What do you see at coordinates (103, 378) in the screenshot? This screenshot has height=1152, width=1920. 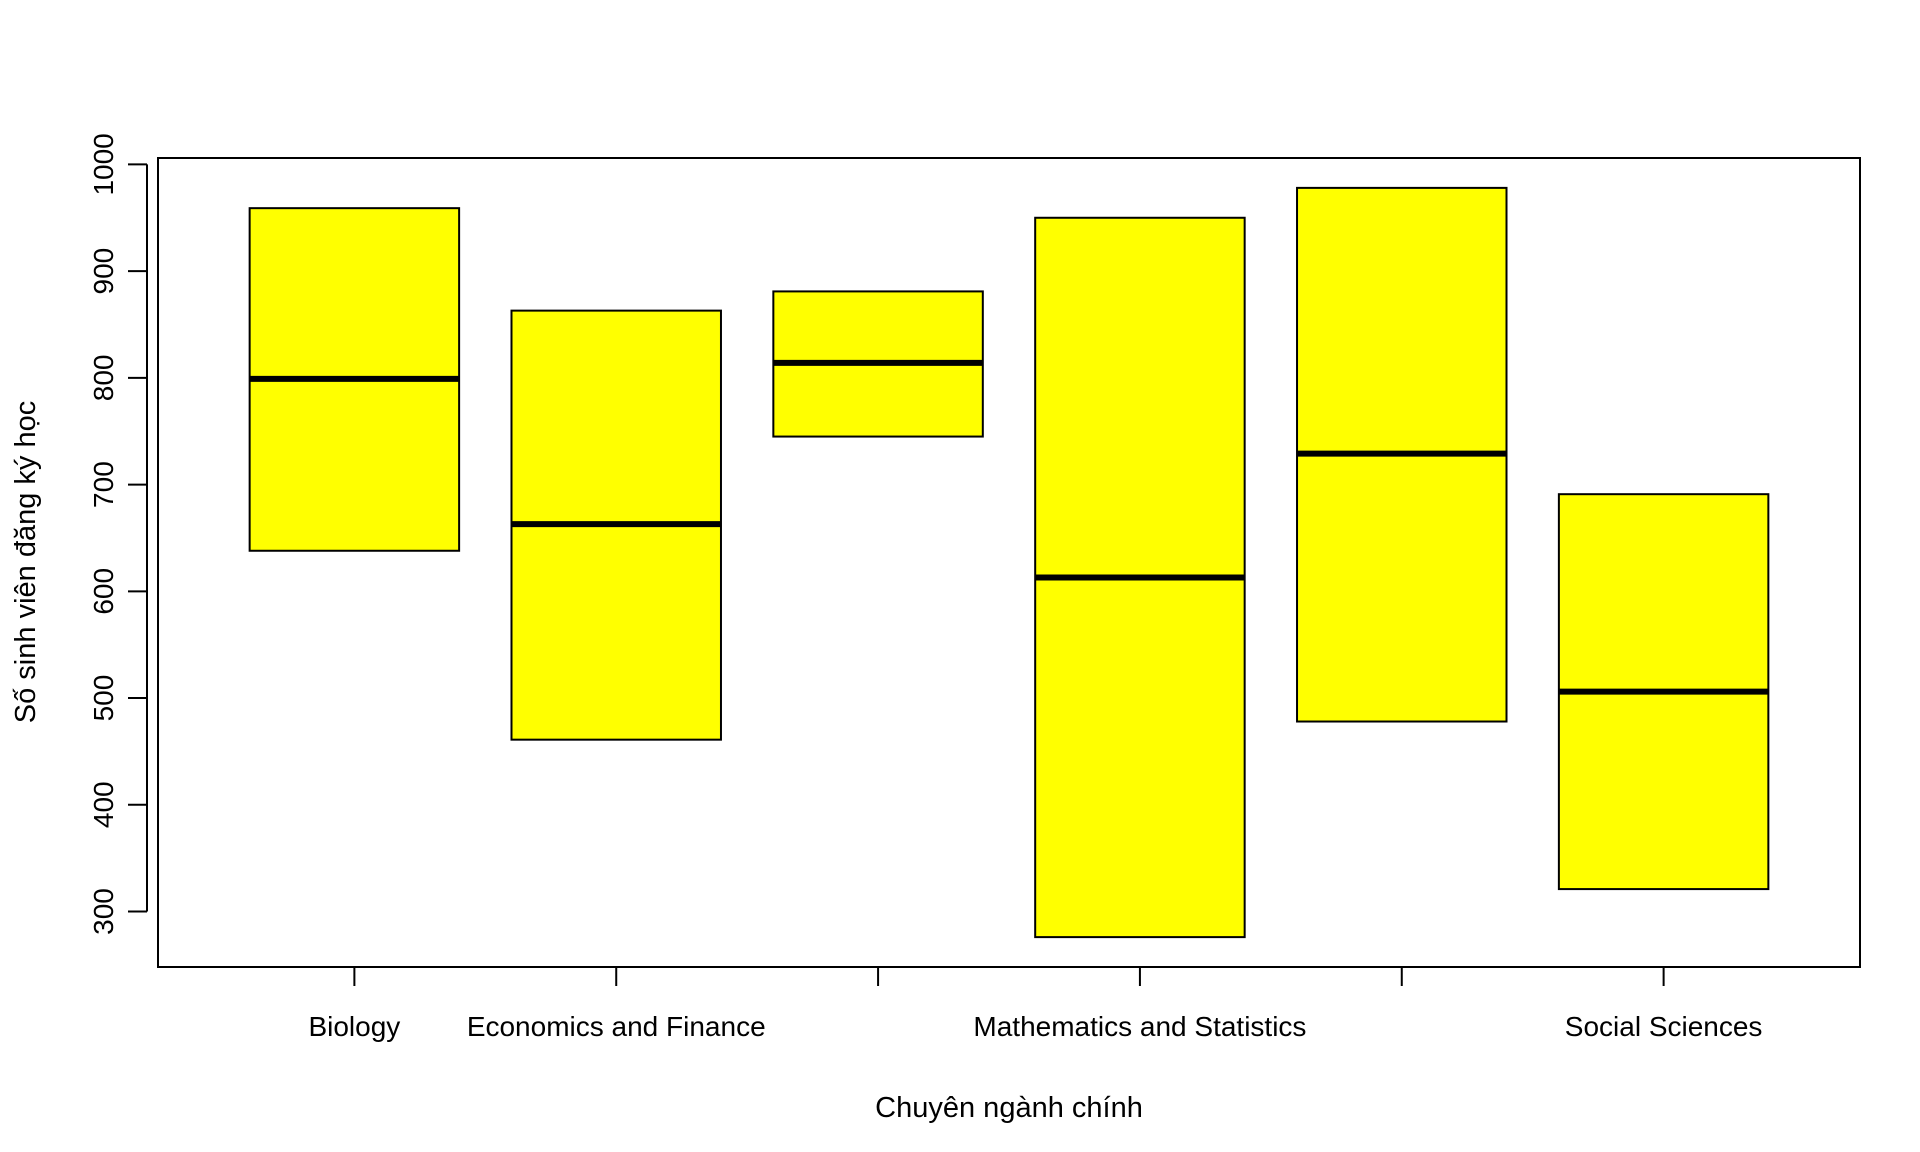 I see `y-tick-label: 800` at bounding box center [103, 378].